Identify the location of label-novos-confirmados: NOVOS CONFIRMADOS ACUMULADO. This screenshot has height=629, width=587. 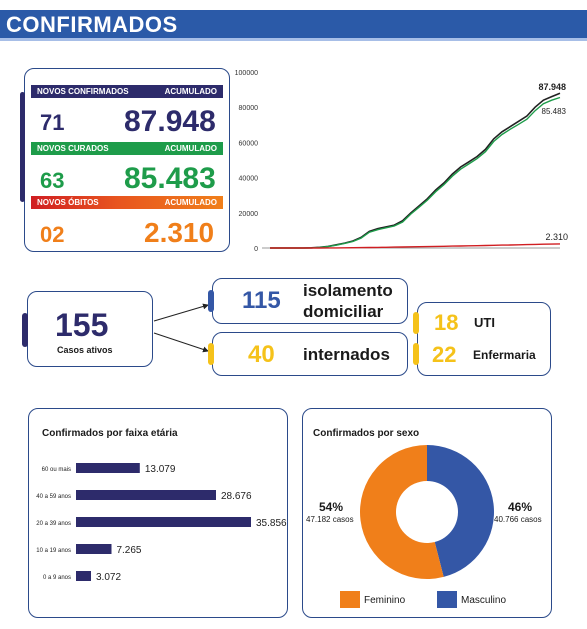
(127, 91).